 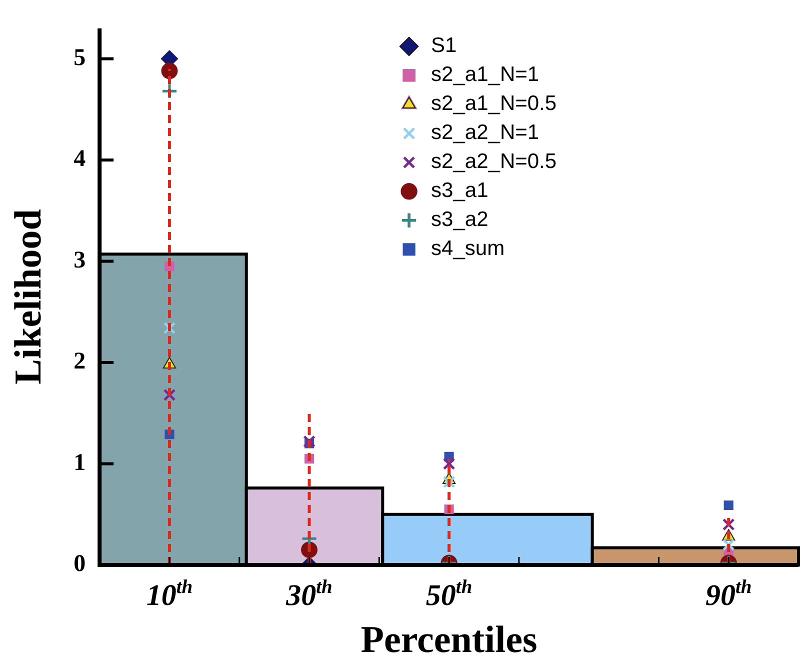 I want to click on x-axis-title: Percentiles, so click(x=449, y=640).